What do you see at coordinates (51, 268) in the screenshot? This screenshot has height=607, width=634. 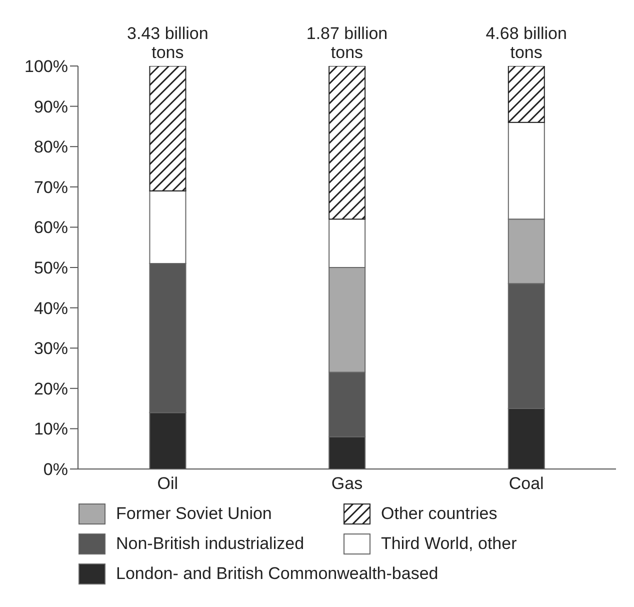 I see `y-tick-label: 50%` at bounding box center [51, 268].